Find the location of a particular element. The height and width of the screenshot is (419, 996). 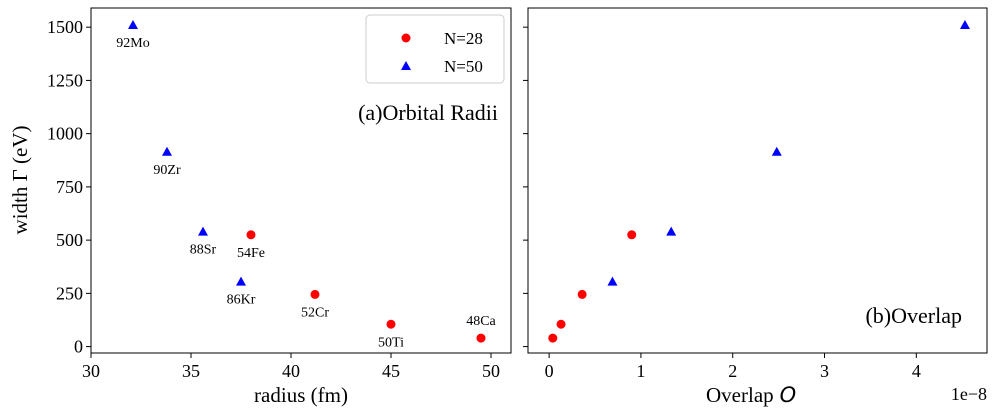

x-tick-label: 45 is located at coordinates (391, 371).